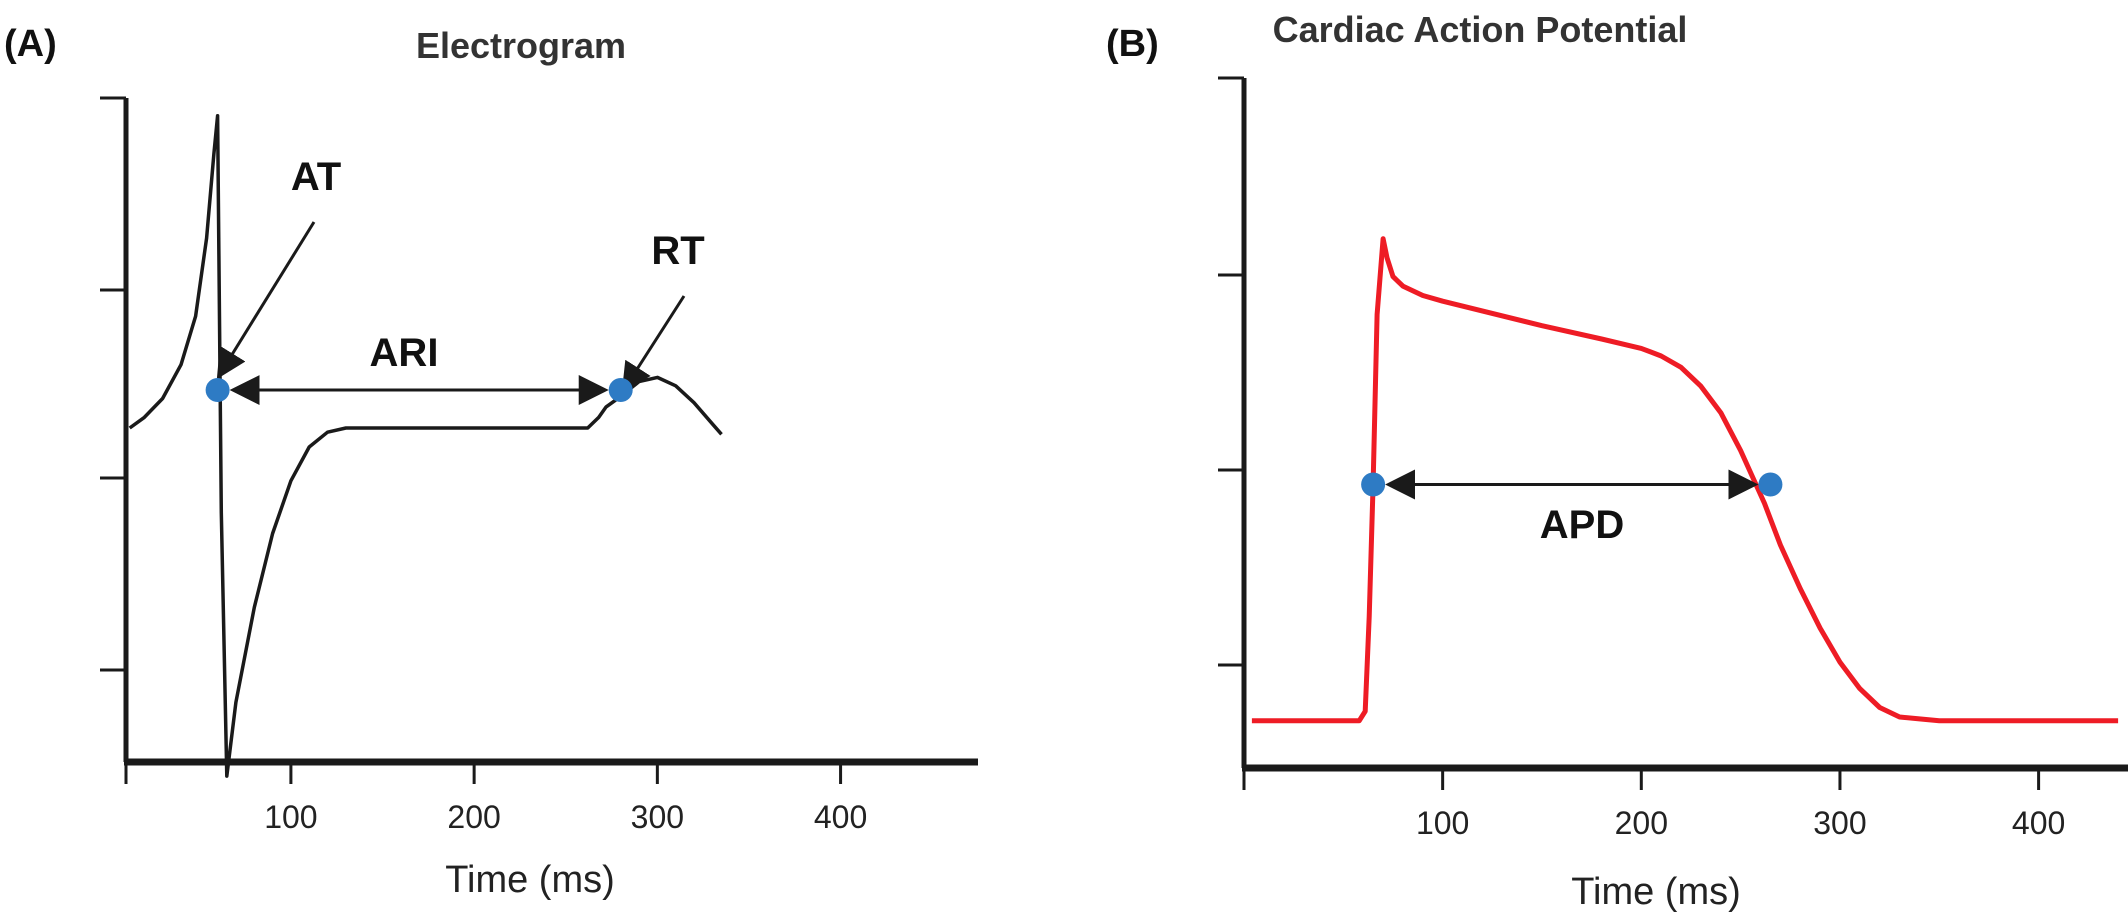 The image size is (2128, 924). Describe the element at coordinates (530, 880) in the screenshot. I see `x-axis-label-a: Time (ms)` at that location.